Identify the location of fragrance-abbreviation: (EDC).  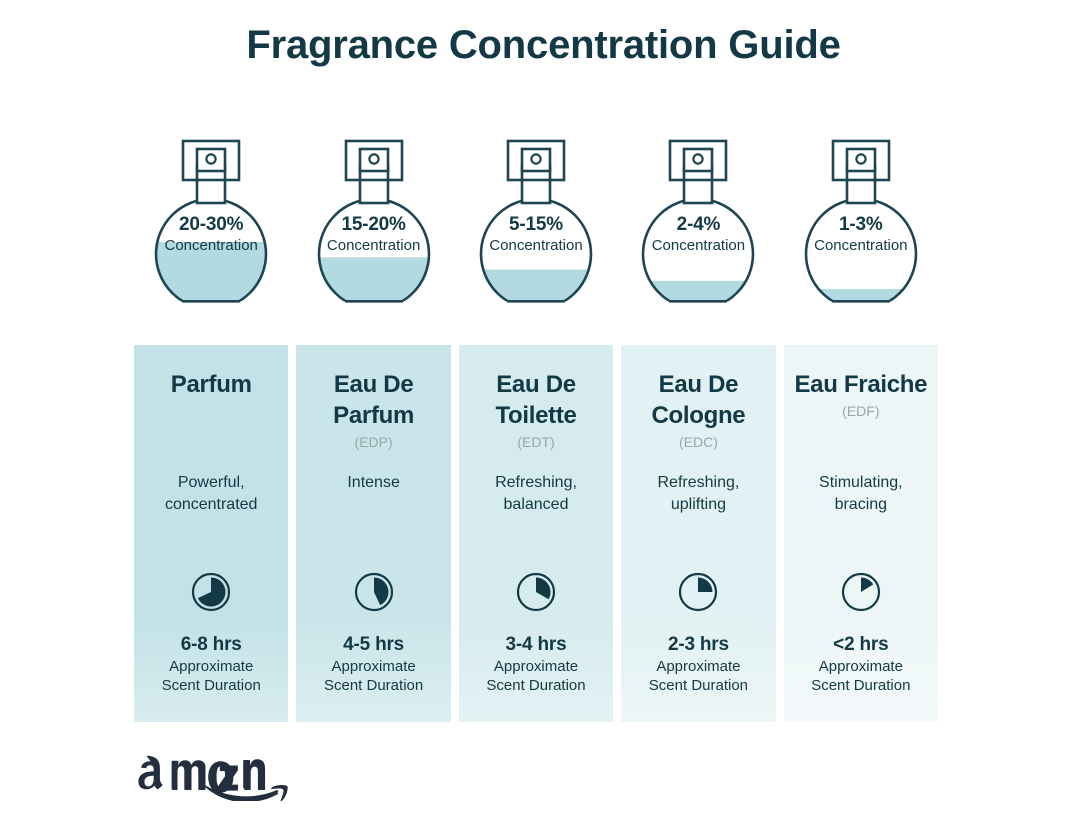
(698, 442).